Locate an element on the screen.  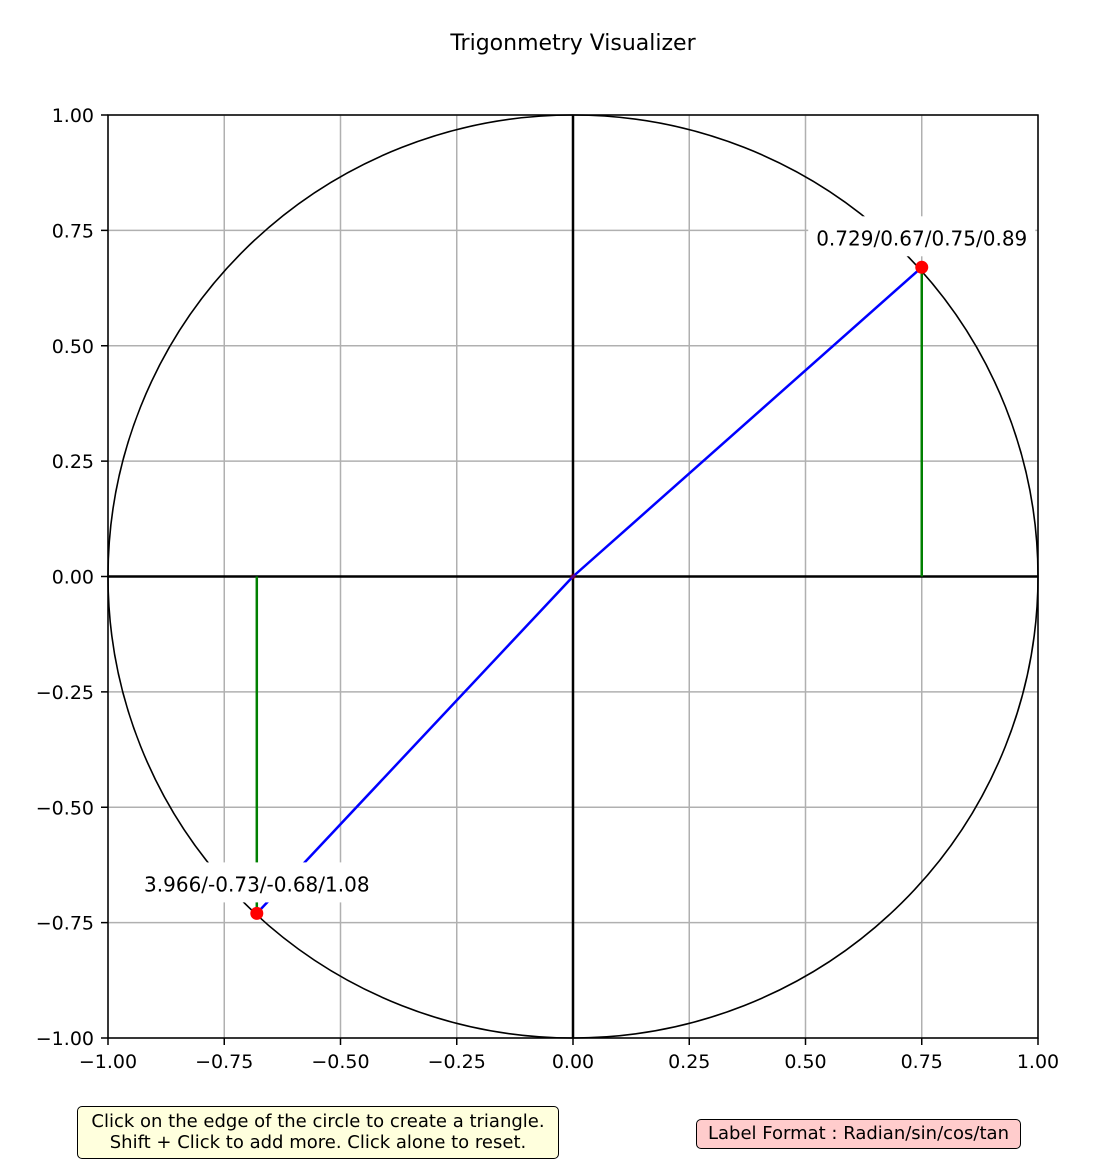
point-label-1: 0.729/0.67/0.75/0.89 is located at coordinates (921, 238).